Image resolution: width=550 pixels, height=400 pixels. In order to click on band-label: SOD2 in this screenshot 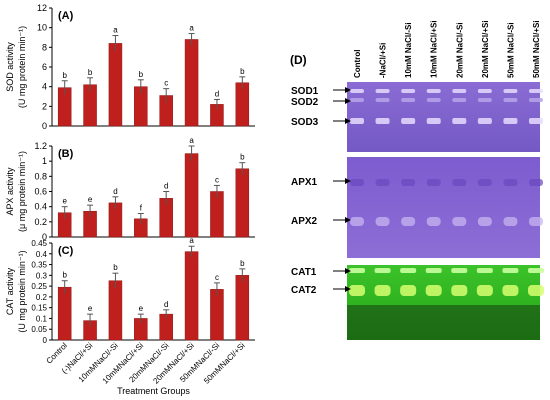, I will do `click(305, 102)`.